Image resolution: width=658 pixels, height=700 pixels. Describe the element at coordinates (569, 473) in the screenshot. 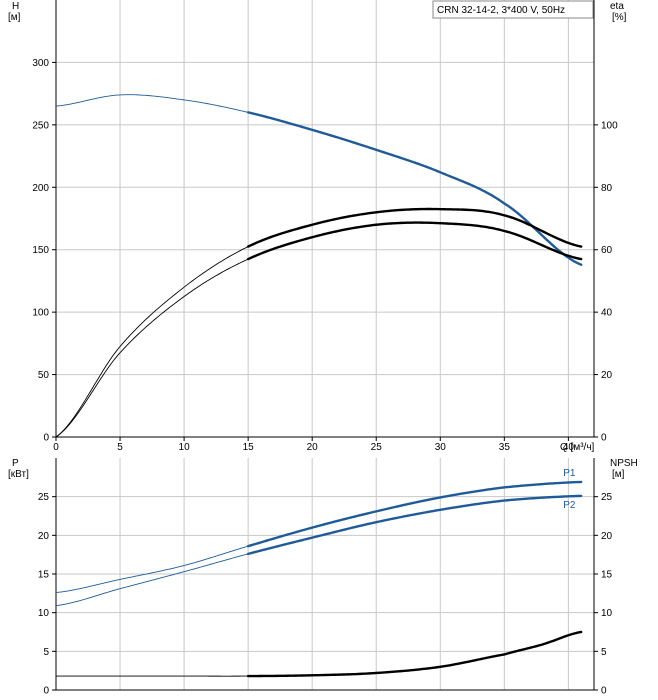

I see `series-label: P1` at that location.